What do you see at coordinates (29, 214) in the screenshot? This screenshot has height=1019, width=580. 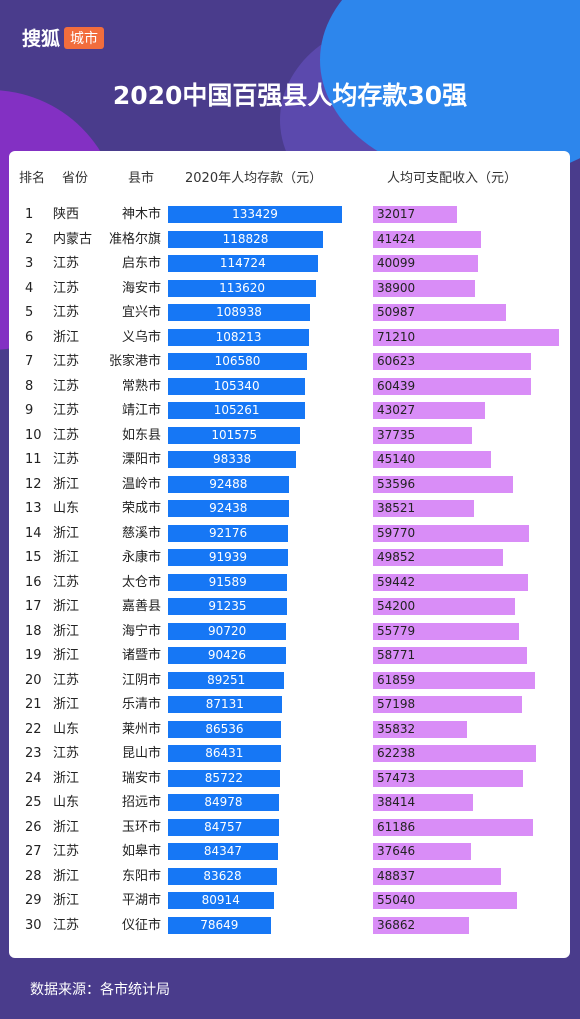 I see `rank-cell: 1` at bounding box center [29, 214].